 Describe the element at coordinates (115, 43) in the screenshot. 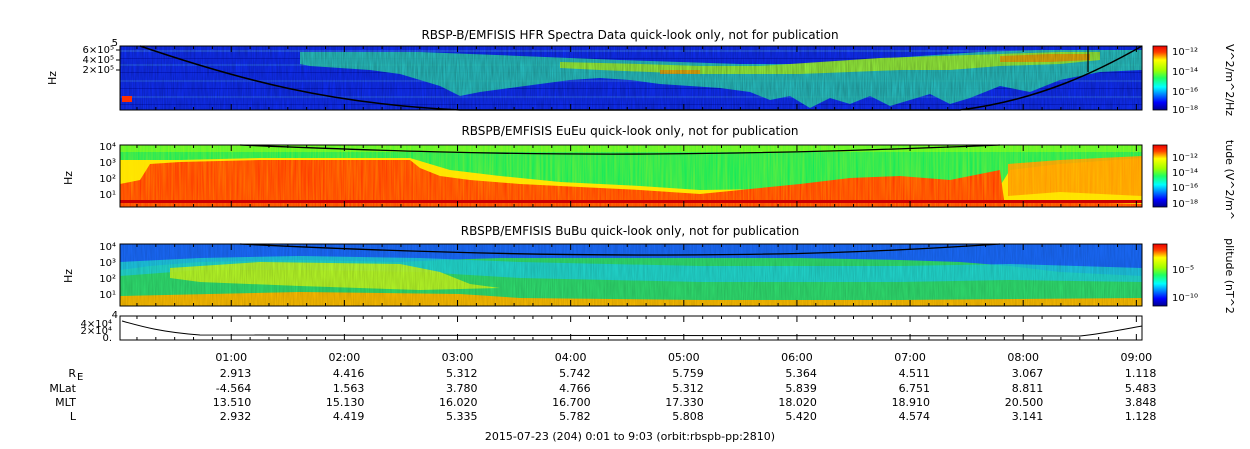

I see `hfr-ytick-top: 5` at that location.